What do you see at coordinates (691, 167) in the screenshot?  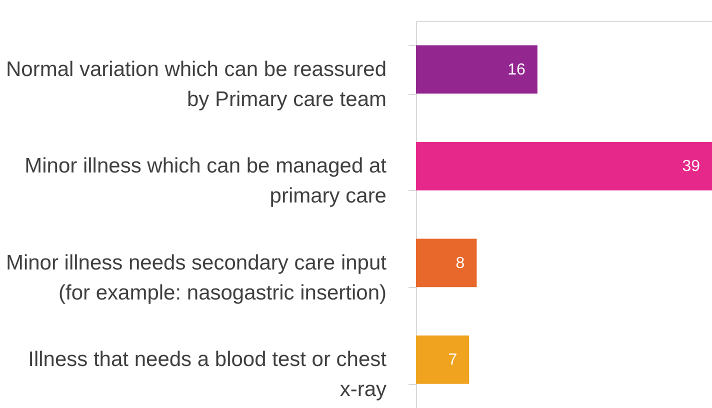 I see `data-label: 39` at bounding box center [691, 167].